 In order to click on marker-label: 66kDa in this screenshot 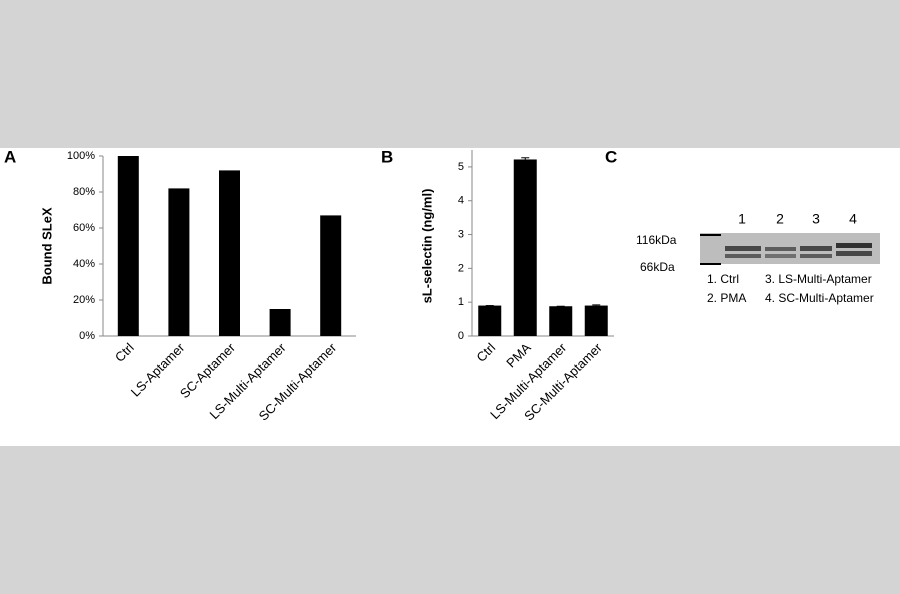, I will do `click(657, 267)`.